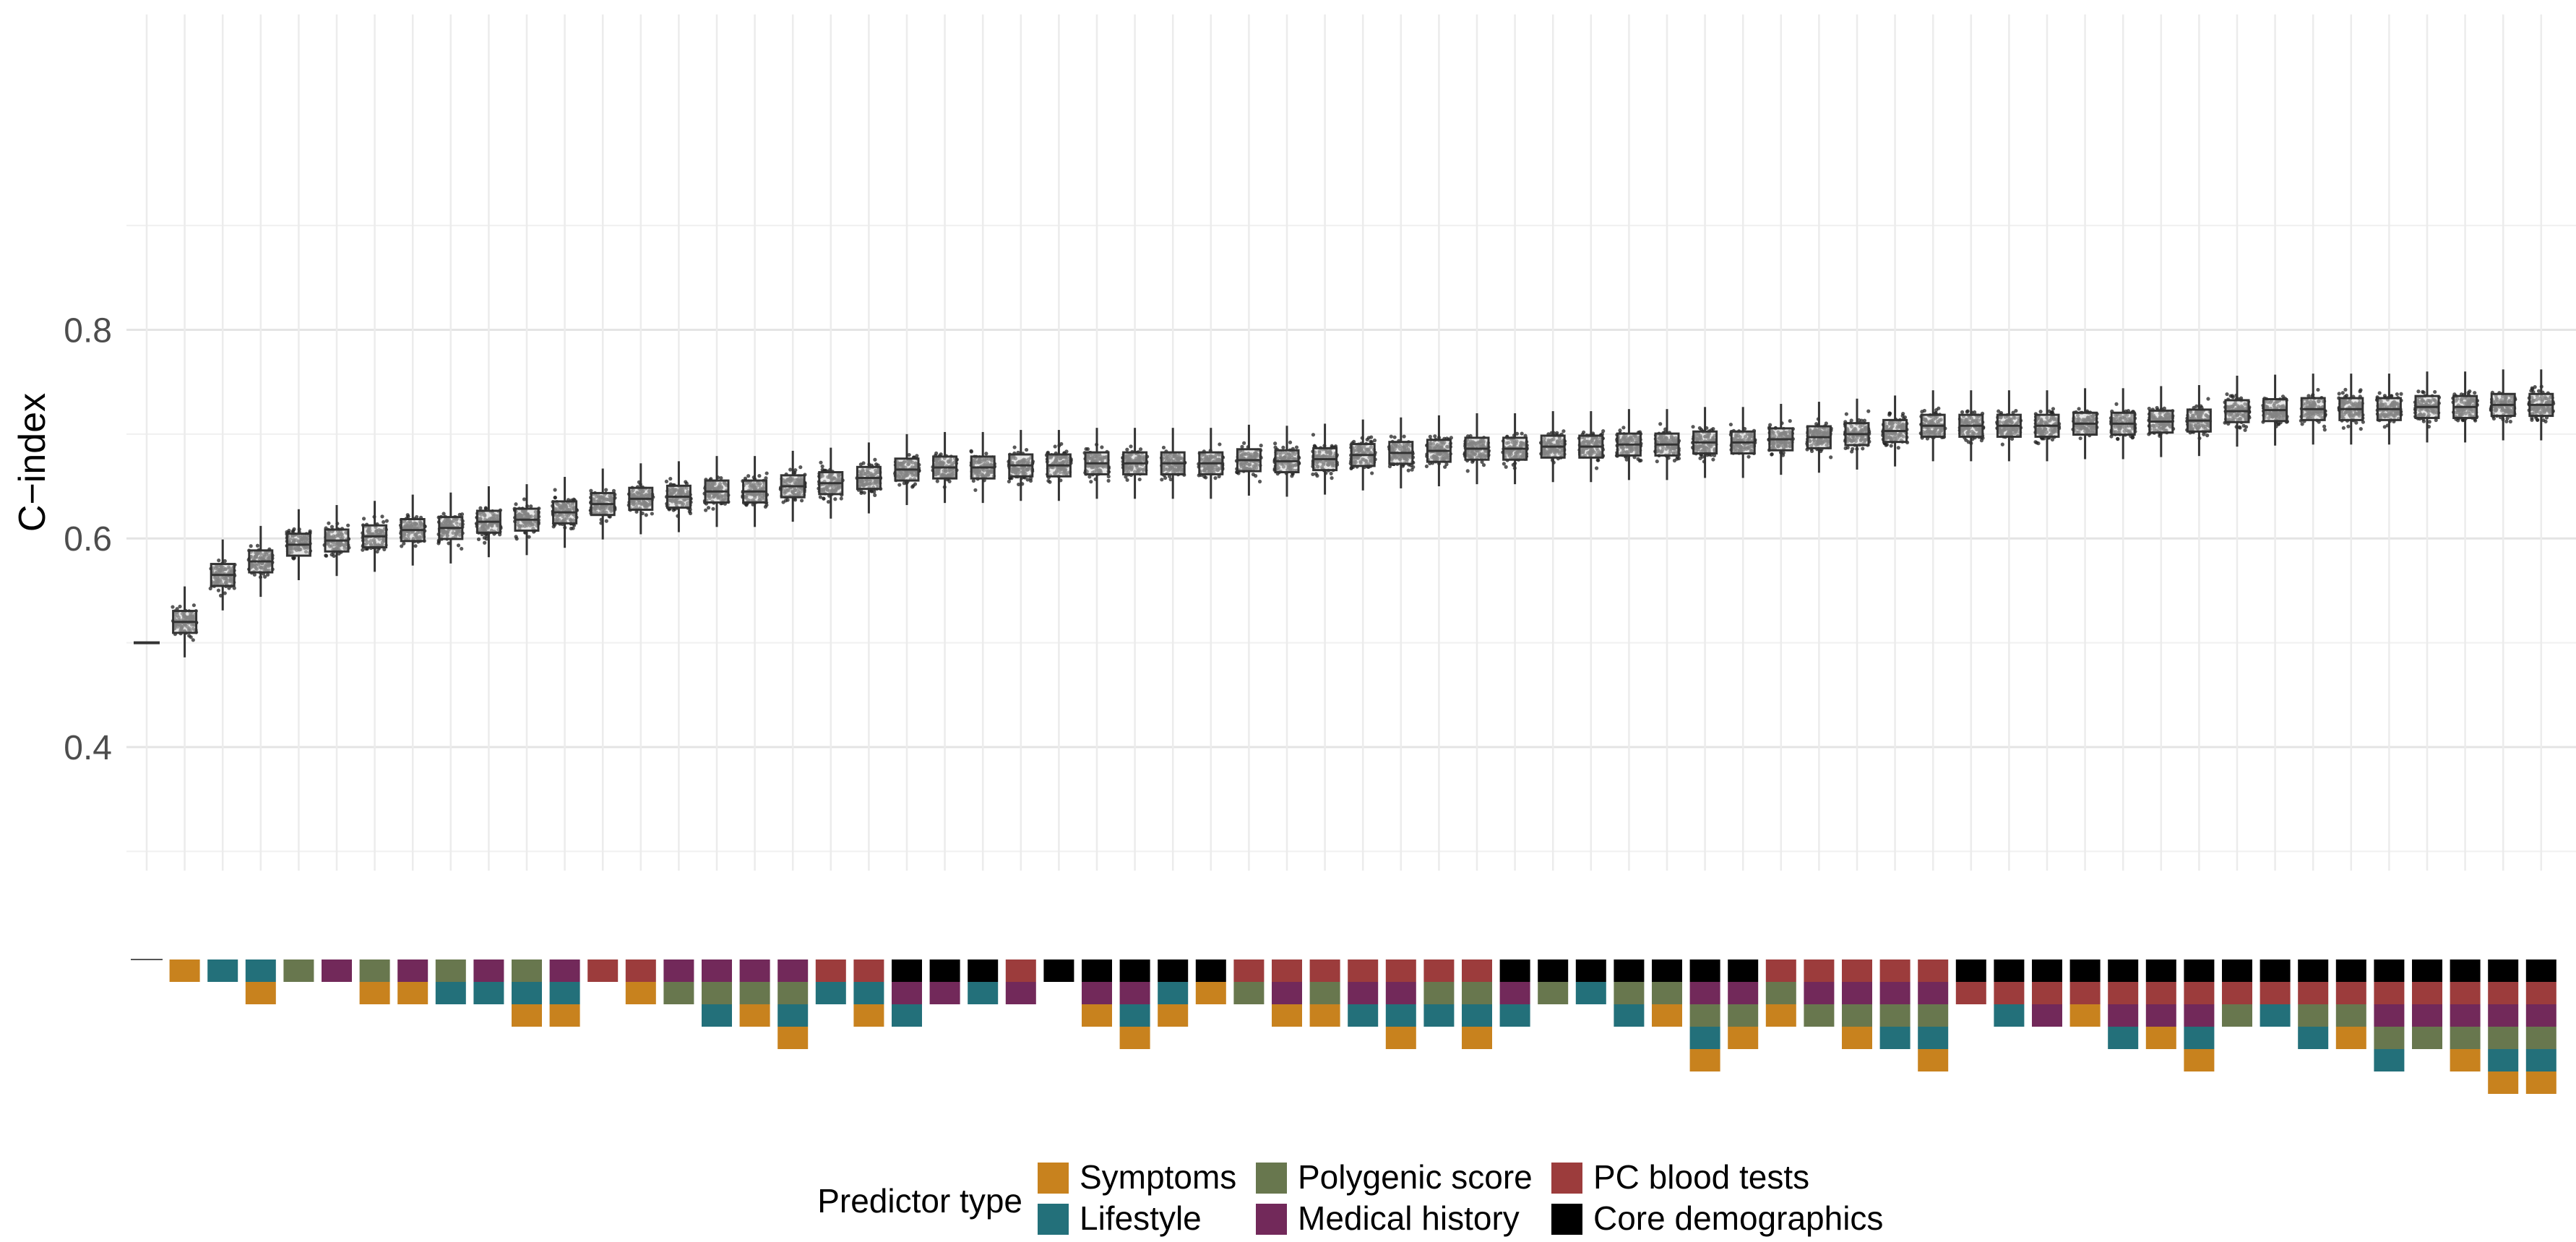 This screenshot has width=2576, height=1242. Describe the element at coordinates (32, 462) in the screenshot. I see `y-axis-title: C−index` at that location.